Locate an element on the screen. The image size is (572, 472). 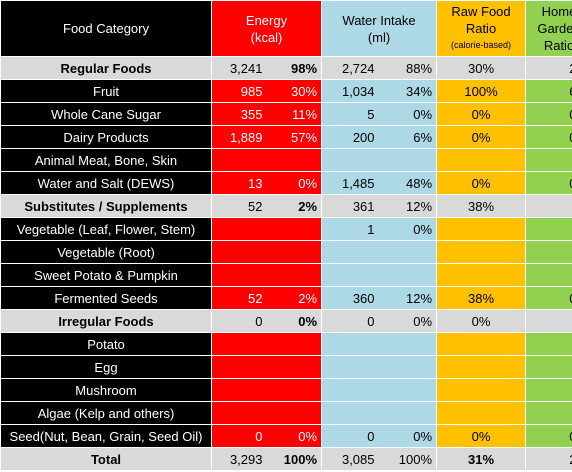
raw-food-ratio: 31% is located at coordinates (481, 459).